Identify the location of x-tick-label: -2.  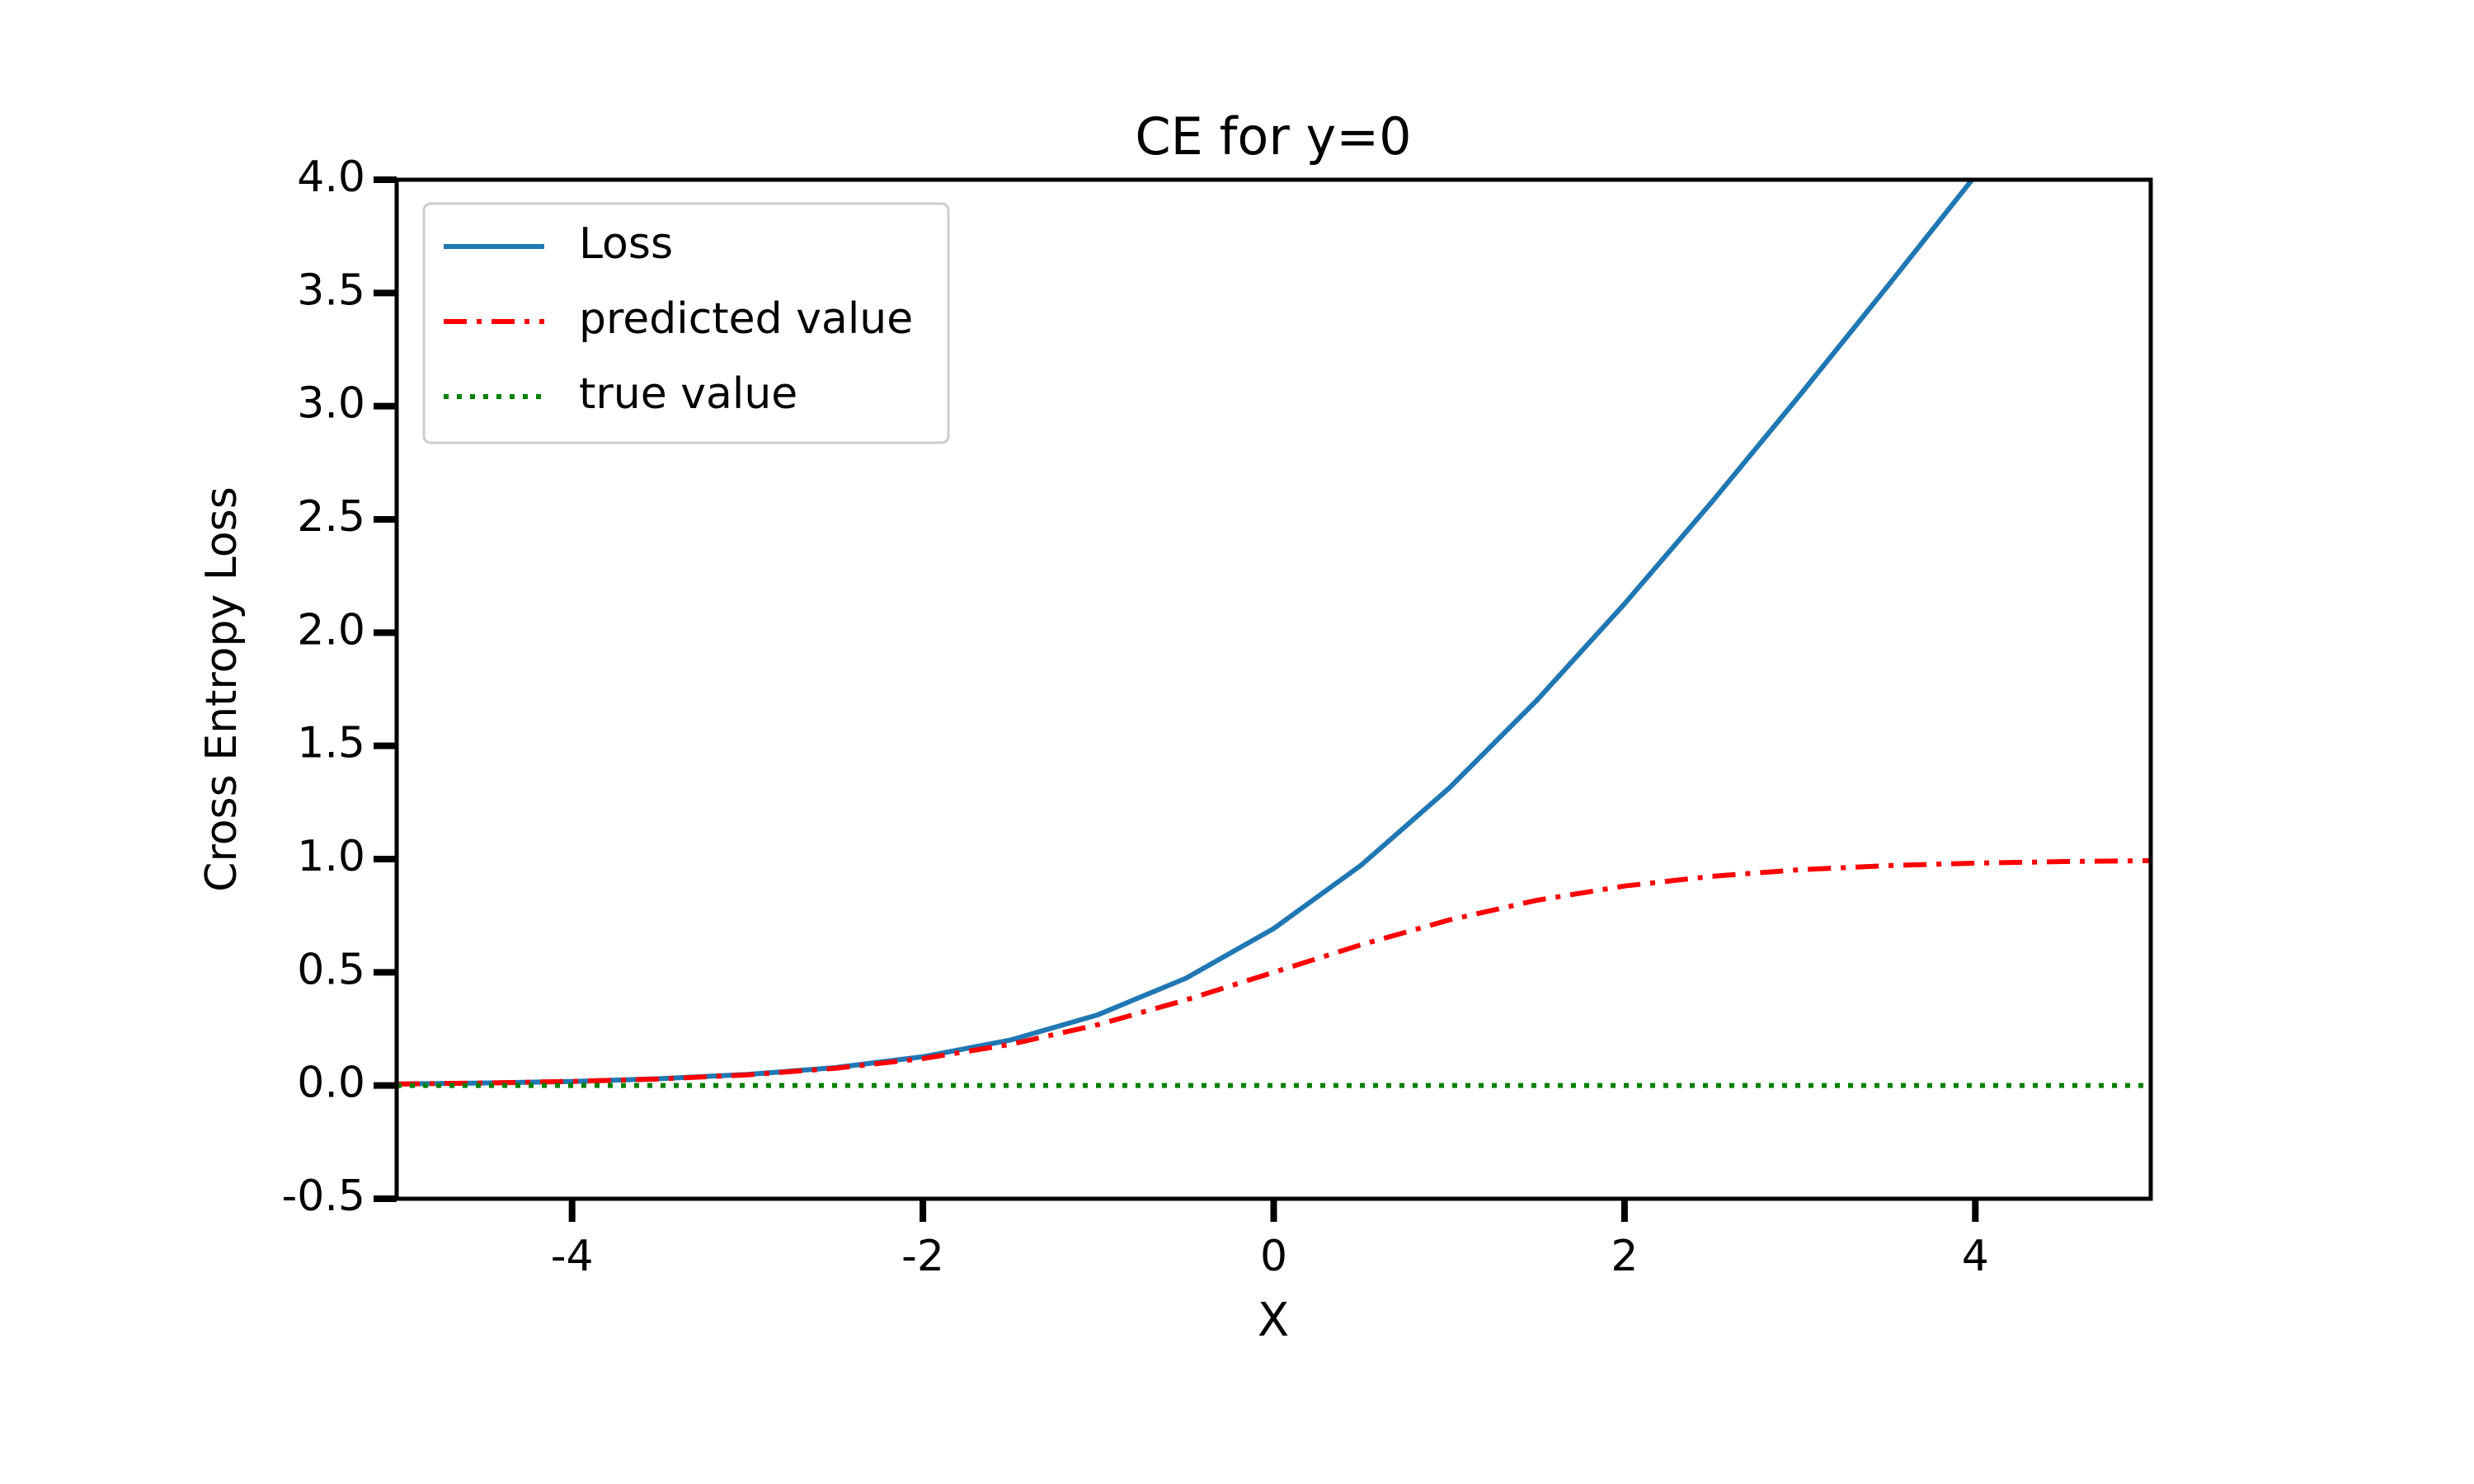
(922, 1256).